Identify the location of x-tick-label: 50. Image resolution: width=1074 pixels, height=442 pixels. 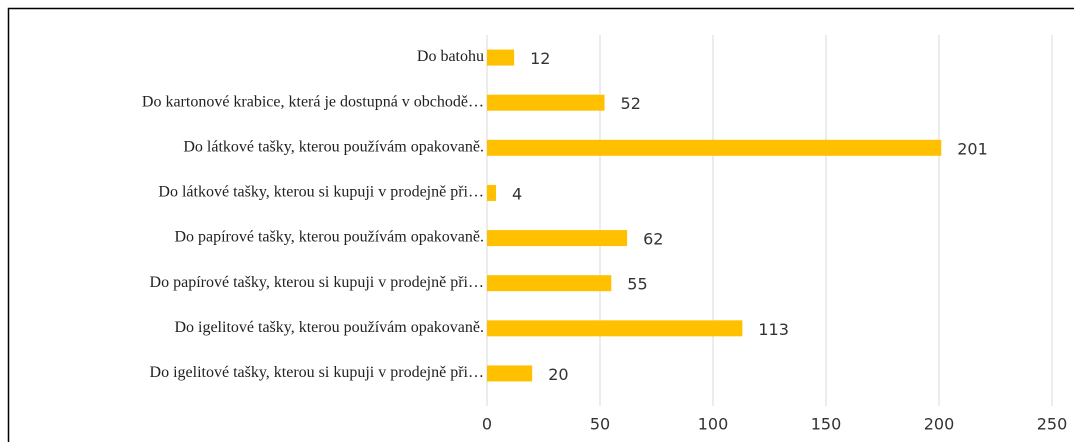
(600, 424).